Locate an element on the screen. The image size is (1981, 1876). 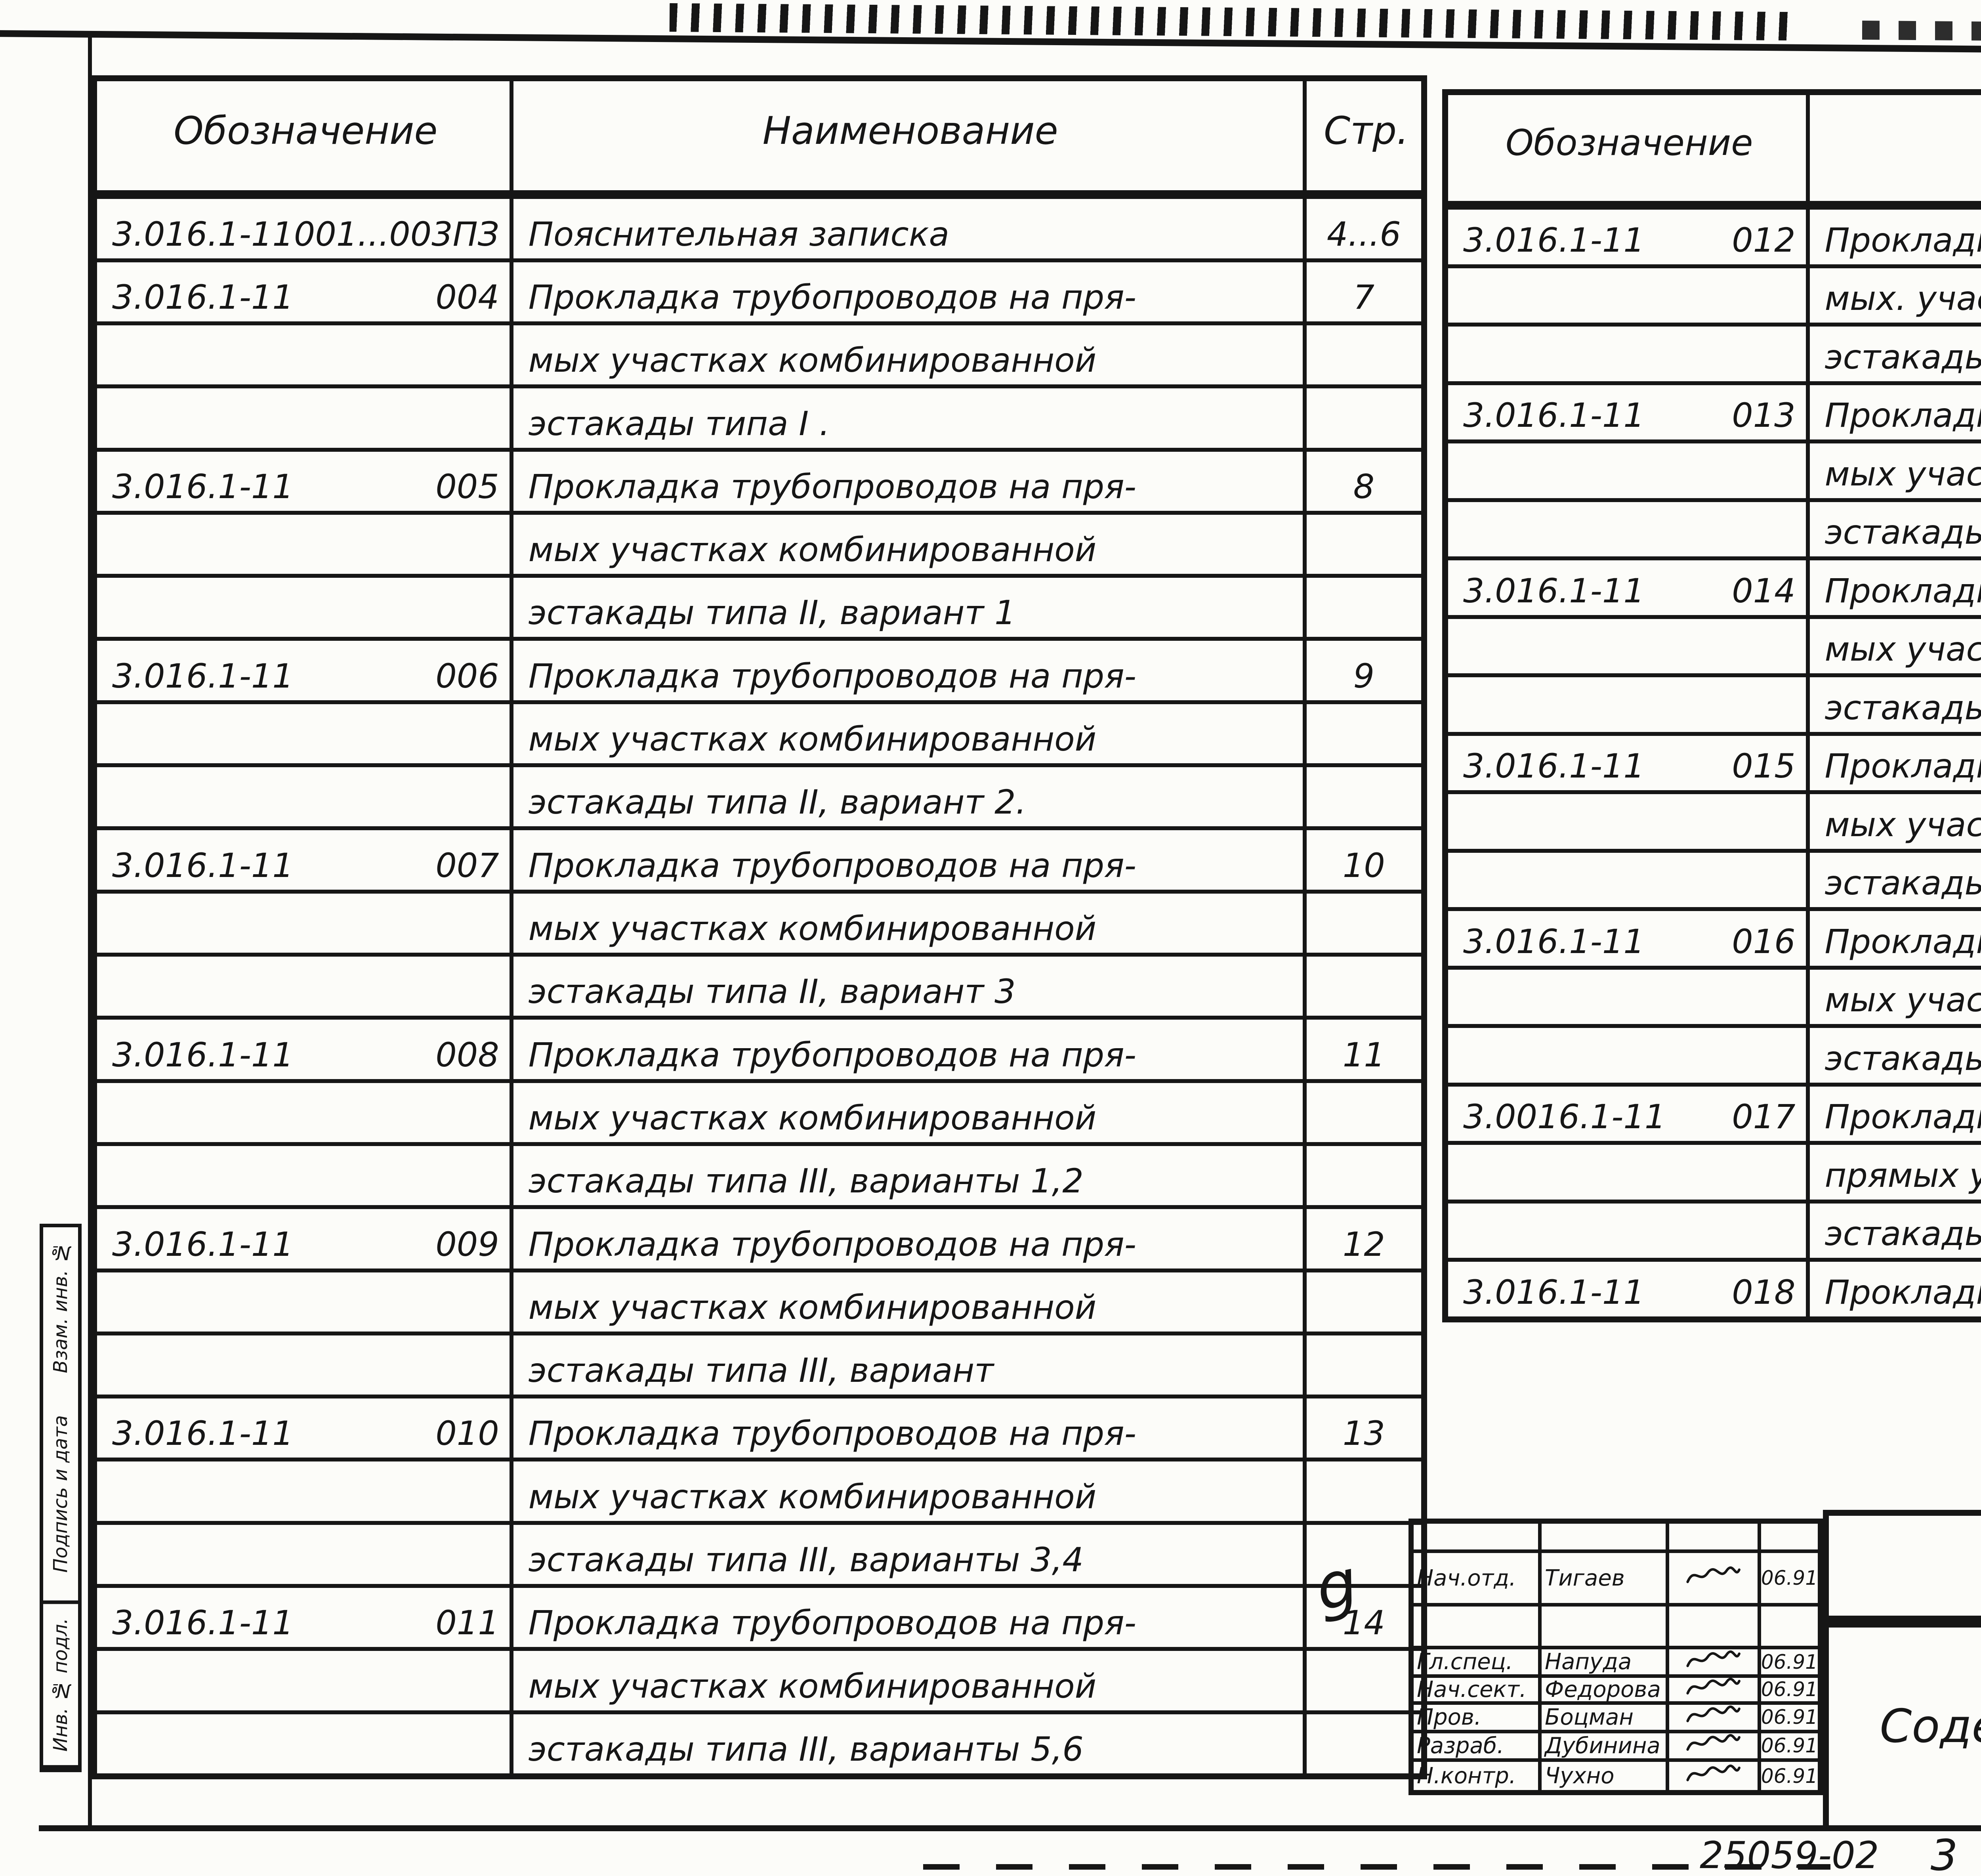
designation-text: 007 is located at coordinates (467, 866).